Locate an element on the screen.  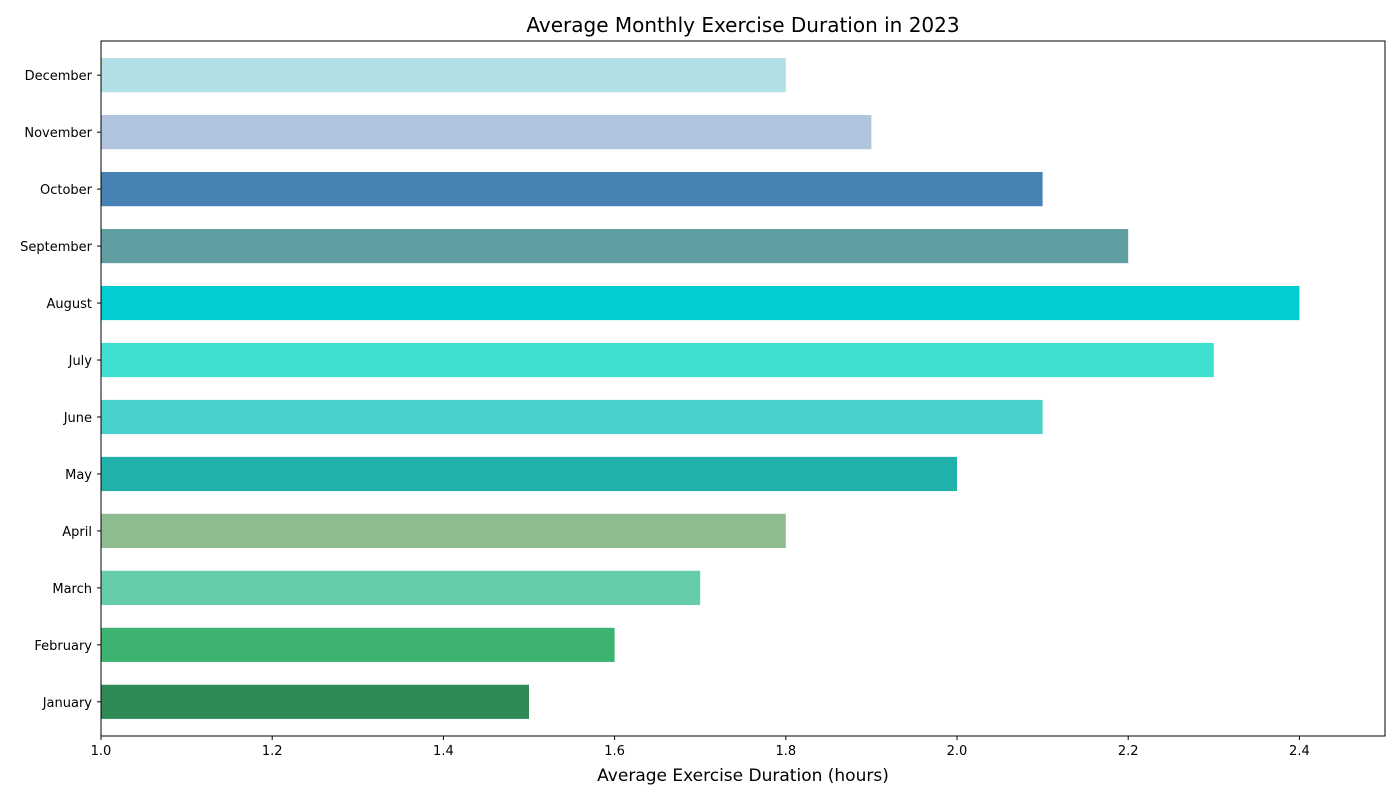
x-tick-label: 1.6 is located at coordinates (614, 751).